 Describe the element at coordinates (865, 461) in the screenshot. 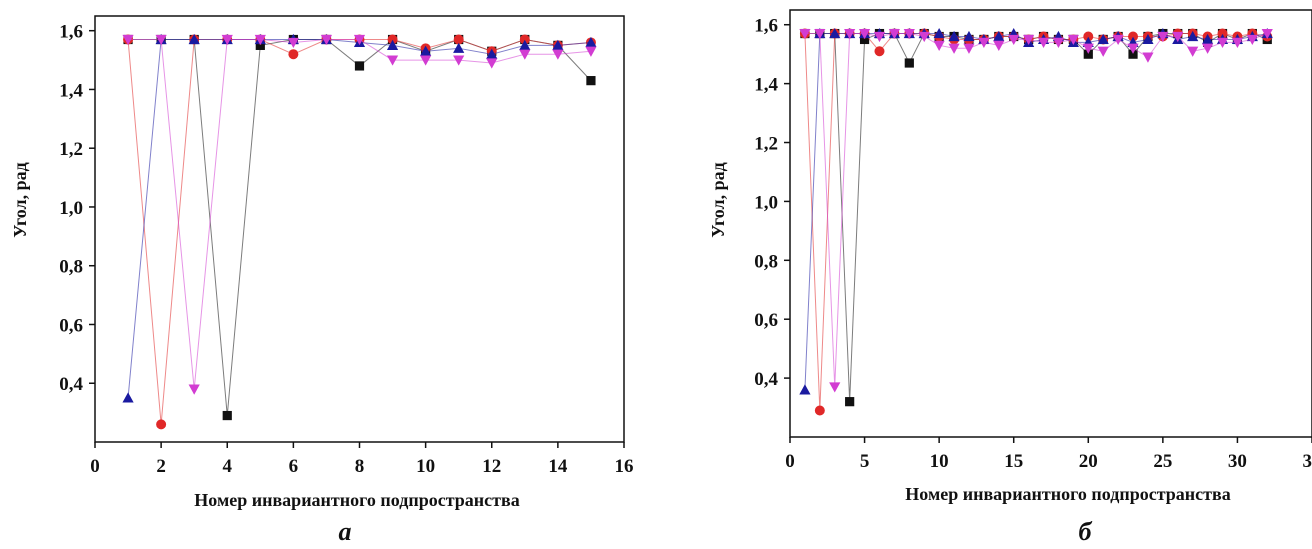

I see `panel-b-x-tick-label: 5` at that location.